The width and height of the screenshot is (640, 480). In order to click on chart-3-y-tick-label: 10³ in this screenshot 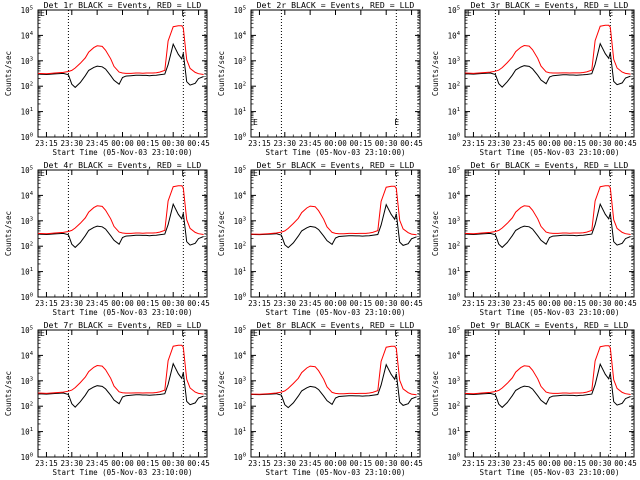, I will do `click(454, 61)`.